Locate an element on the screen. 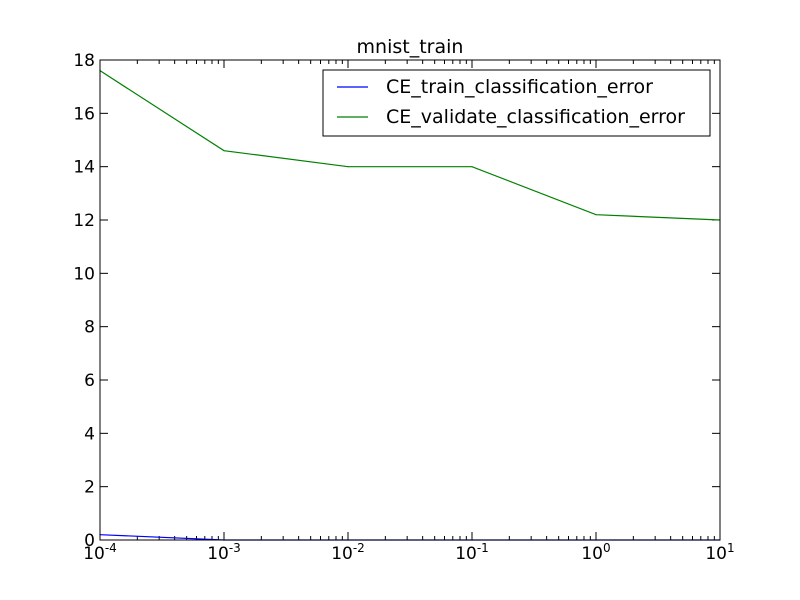 Image resolution: width=800 pixels, height=600 pixels. x-tick-label: 10⁻¹ is located at coordinates (472, 552).